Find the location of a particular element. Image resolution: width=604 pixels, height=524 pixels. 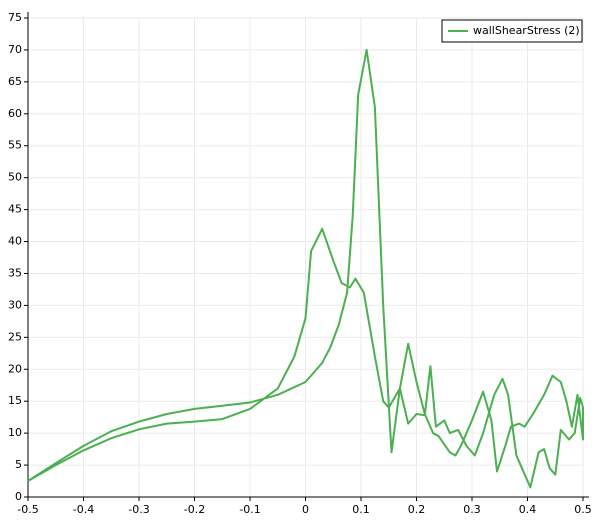

y-tick-label: 25 is located at coordinates (15, 336).